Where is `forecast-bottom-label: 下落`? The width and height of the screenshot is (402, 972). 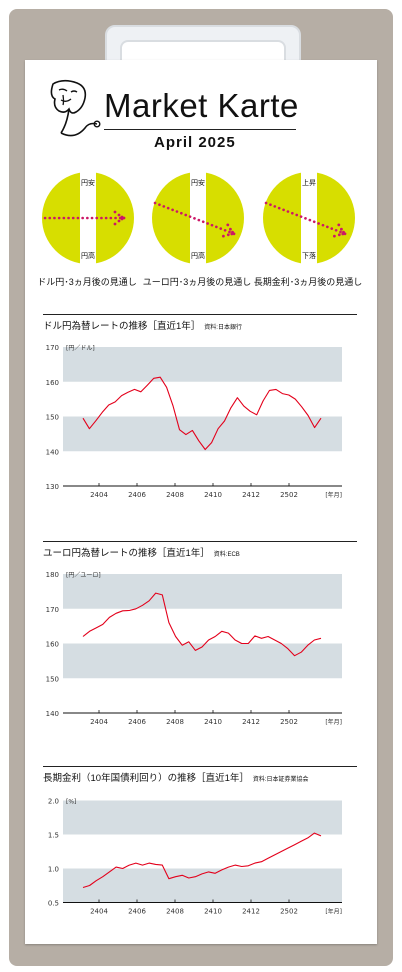
forecast-bottom-label: 下落 is located at coordinates (309, 255).